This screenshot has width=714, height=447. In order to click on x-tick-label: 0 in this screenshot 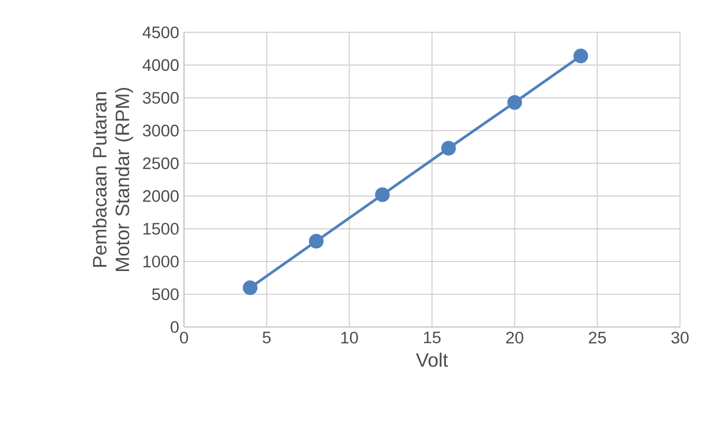, I will do `click(184, 338)`.